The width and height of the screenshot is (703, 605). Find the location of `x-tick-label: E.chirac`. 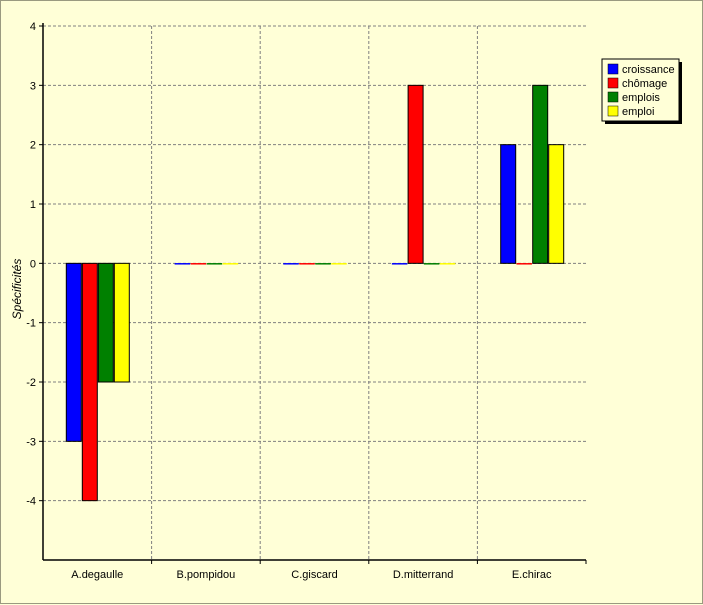

x-tick-label: E.chirac is located at coordinates (532, 575).